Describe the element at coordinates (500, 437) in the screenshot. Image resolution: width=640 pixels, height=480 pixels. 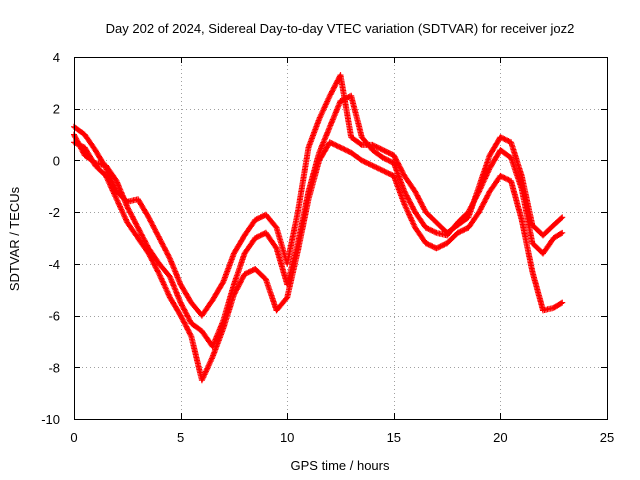
I see `x-tick-label: 20` at that location.